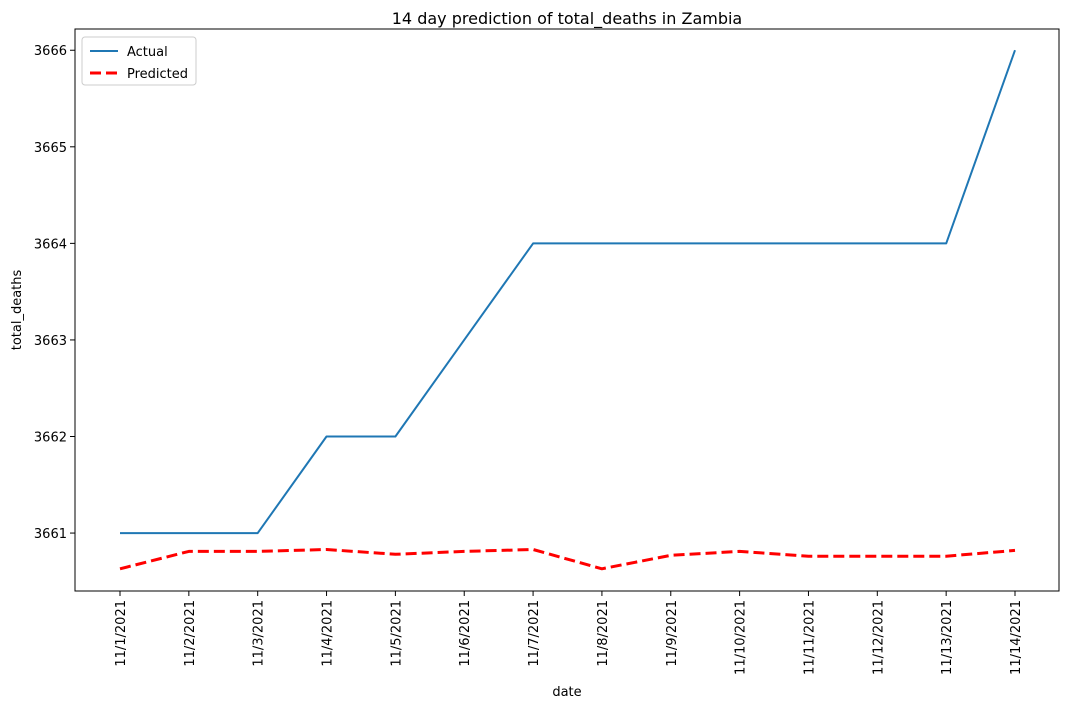 Image resolution: width=1070 pixels, height=709 pixels. I want to click on x-tick-label: 11/14/2021, so click(1016, 637).